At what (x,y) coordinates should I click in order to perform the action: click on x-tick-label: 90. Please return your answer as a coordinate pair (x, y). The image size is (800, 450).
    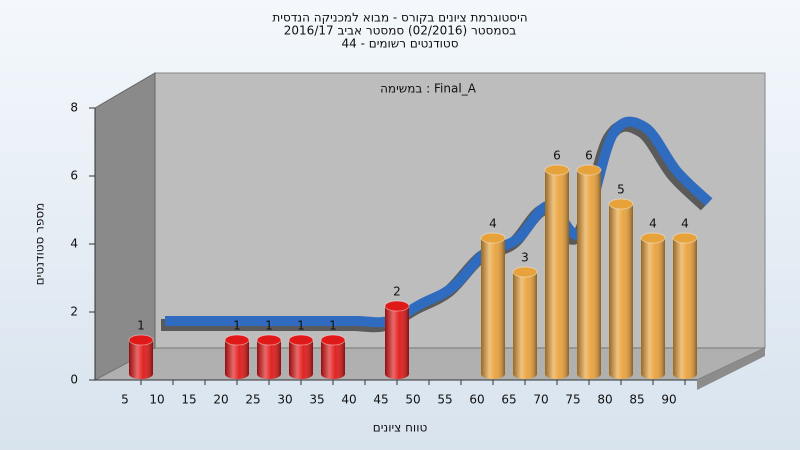
    Looking at the image, I should click on (668, 400).